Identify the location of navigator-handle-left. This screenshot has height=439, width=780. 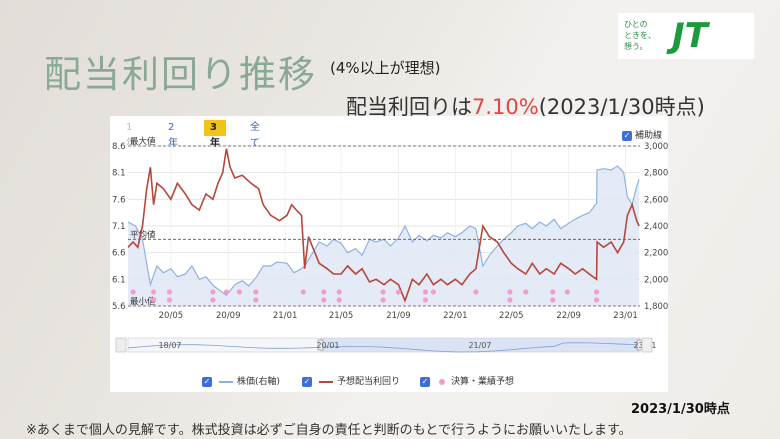
(320, 345).